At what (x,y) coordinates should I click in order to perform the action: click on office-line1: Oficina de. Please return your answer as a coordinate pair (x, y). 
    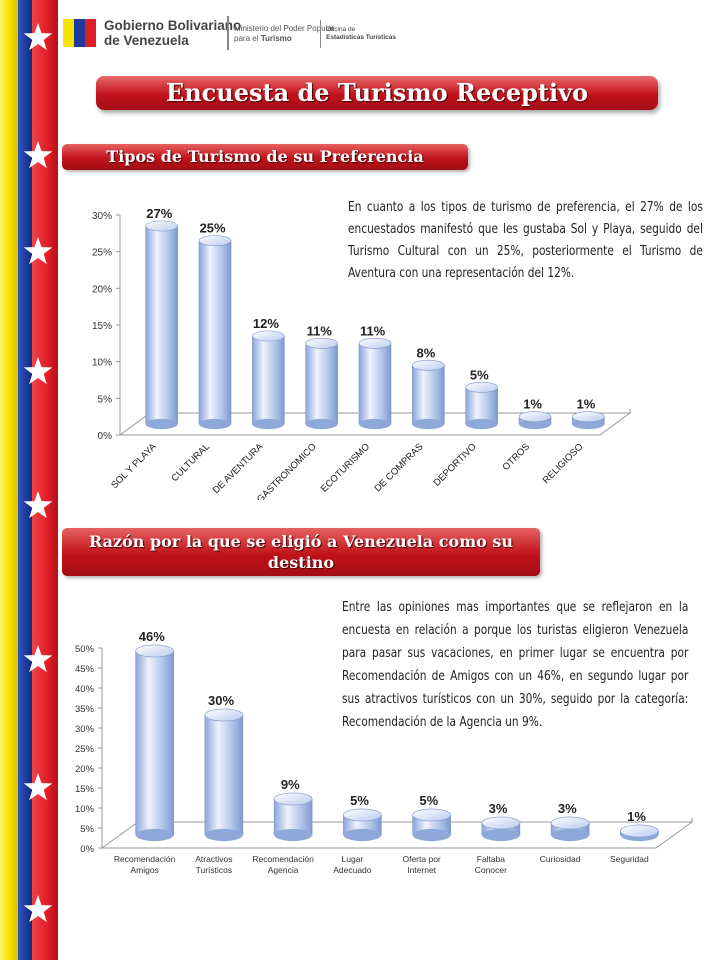
    Looking at the image, I should click on (341, 29).